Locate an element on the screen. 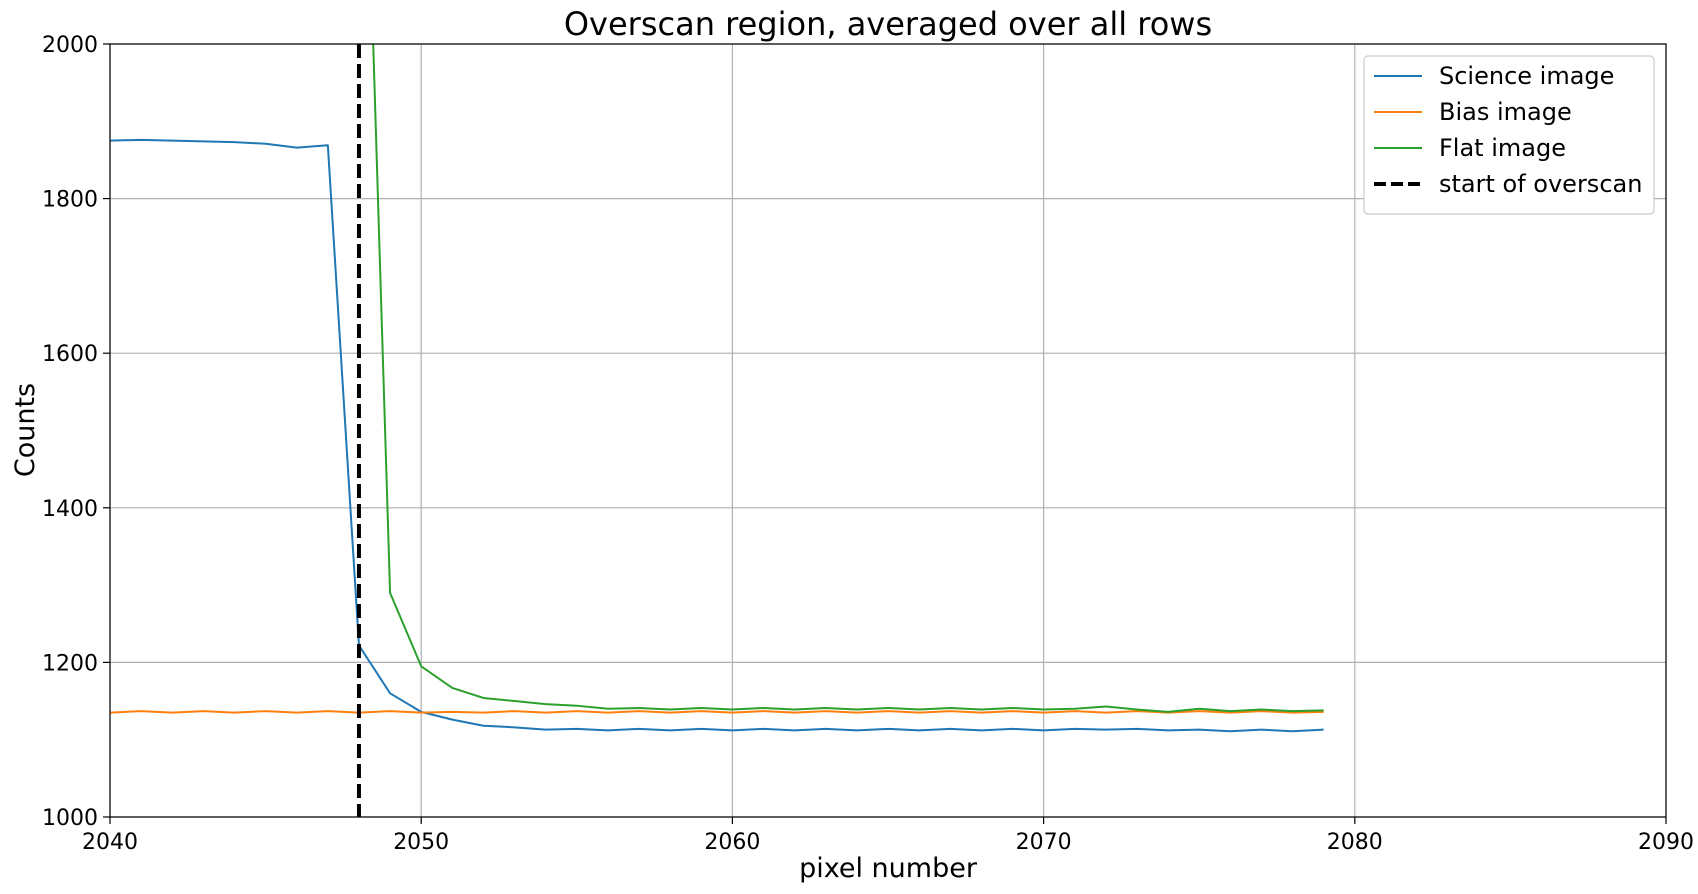 This screenshot has width=1698, height=894. x-tick-label: 2080 is located at coordinates (1355, 842).